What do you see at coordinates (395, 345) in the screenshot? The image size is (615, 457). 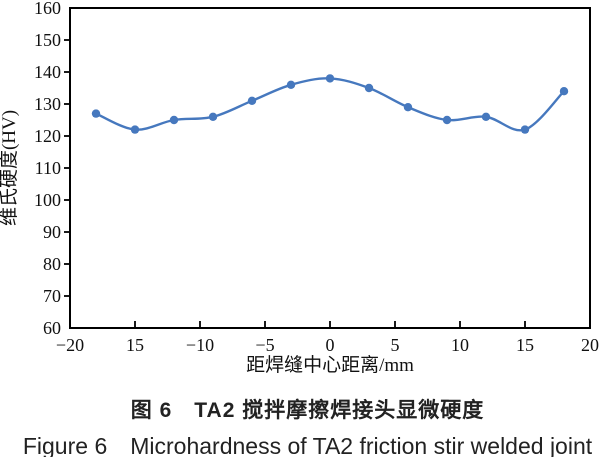 I see `x-tick-label: 5` at bounding box center [395, 345].